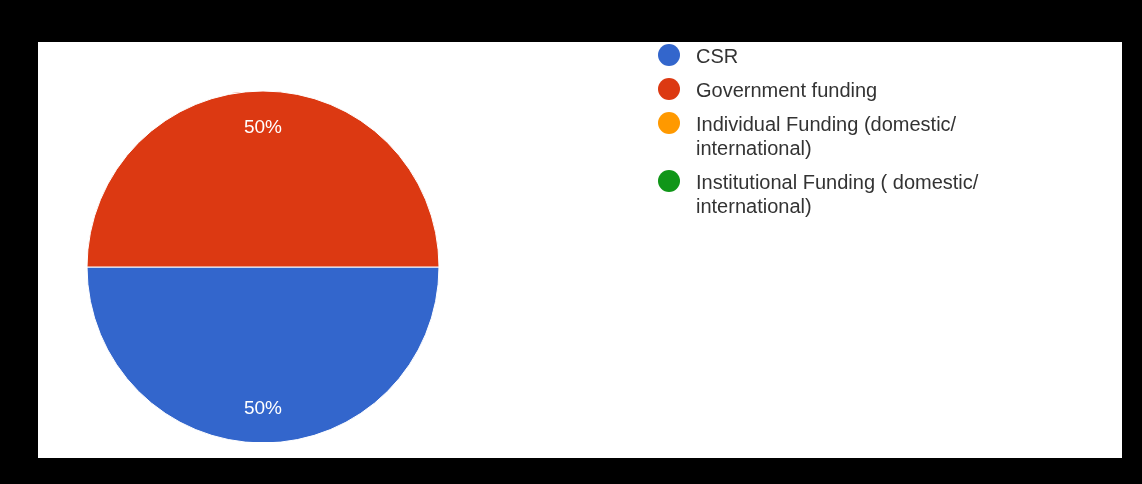  What do you see at coordinates (827, 136) in the screenshot?
I see `legend-label: Individual Funding (domestic/ international)` at bounding box center [827, 136].